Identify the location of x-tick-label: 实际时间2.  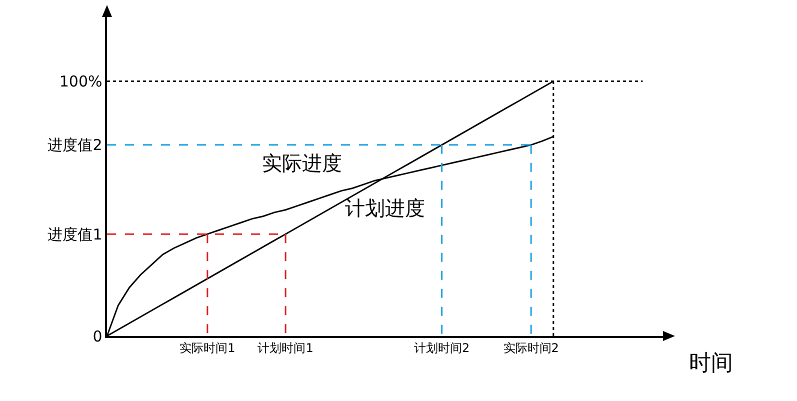
(531, 348).